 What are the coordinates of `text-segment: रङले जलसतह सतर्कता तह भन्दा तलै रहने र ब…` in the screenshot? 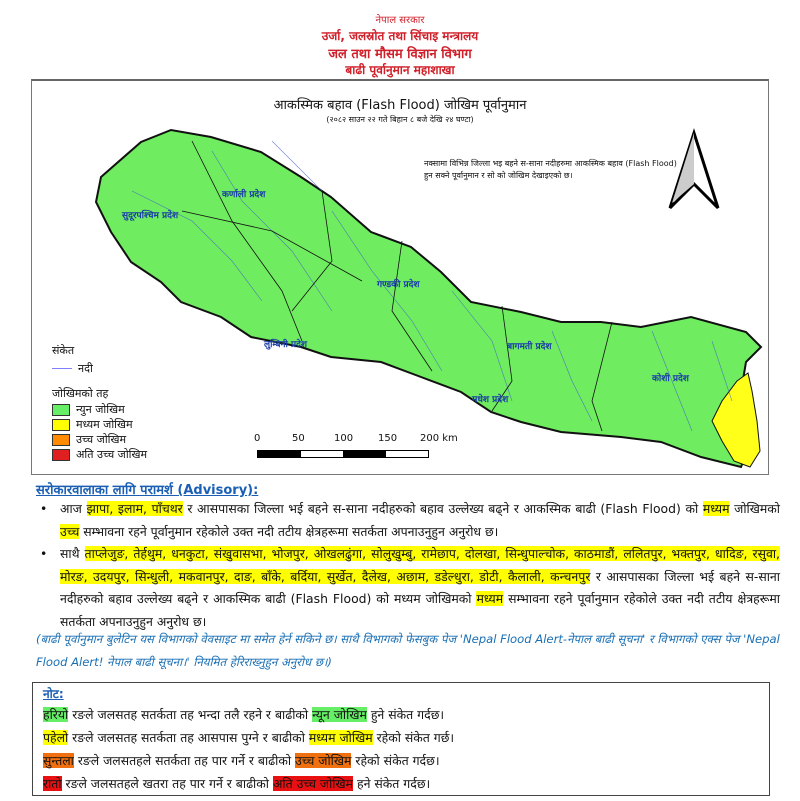 It's located at (190, 714).